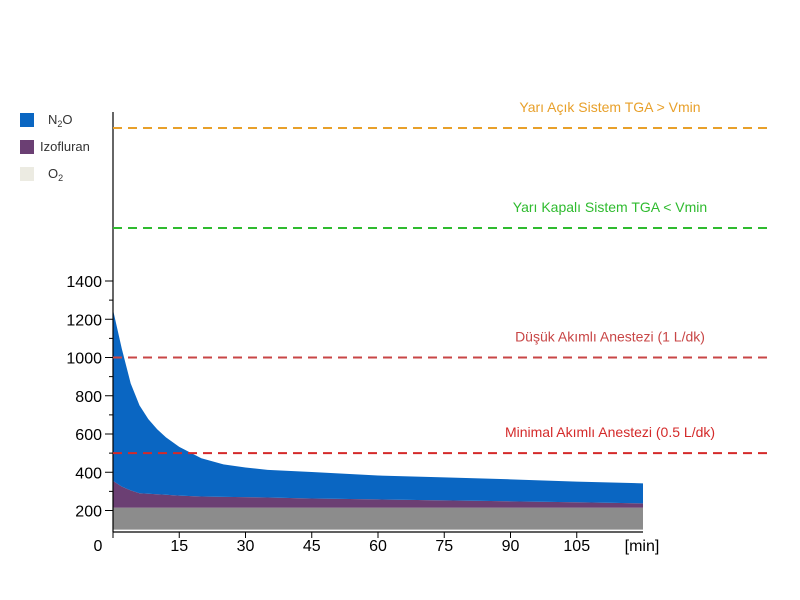 This screenshot has height=600, width=800. Describe the element at coordinates (610, 207) in the screenshot. I see `reference-label-1: Yarı Kapalı Sistem TGA < Vmin` at that location.